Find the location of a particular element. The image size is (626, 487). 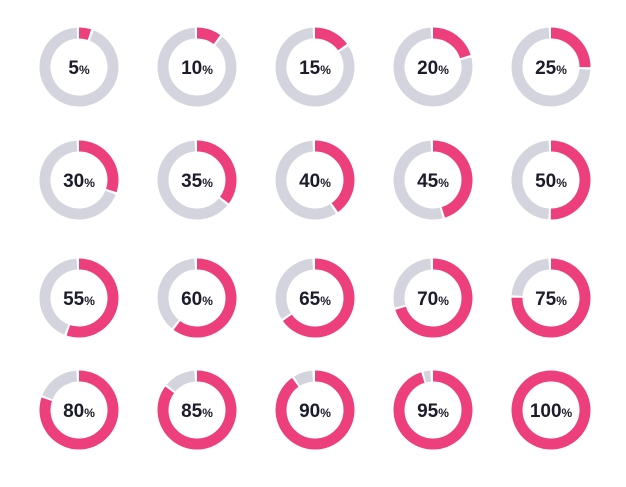

donut-10: 10% is located at coordinates (197, 67).